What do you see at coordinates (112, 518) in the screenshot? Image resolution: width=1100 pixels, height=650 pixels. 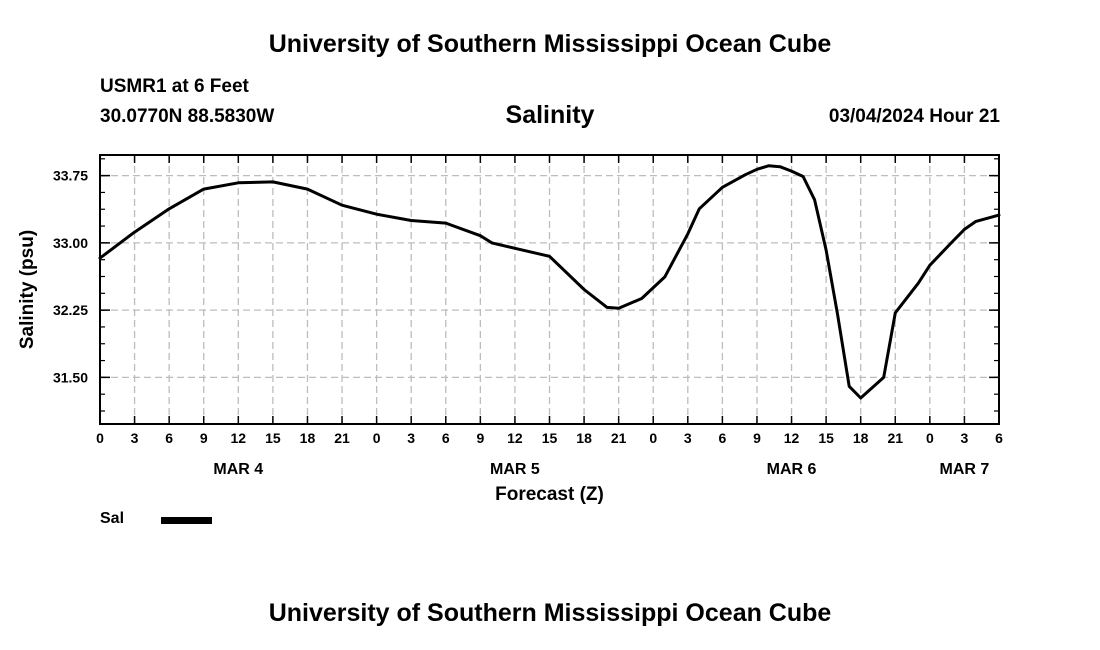 I see `legend-label: Sal` at bounding box center [112, 518].